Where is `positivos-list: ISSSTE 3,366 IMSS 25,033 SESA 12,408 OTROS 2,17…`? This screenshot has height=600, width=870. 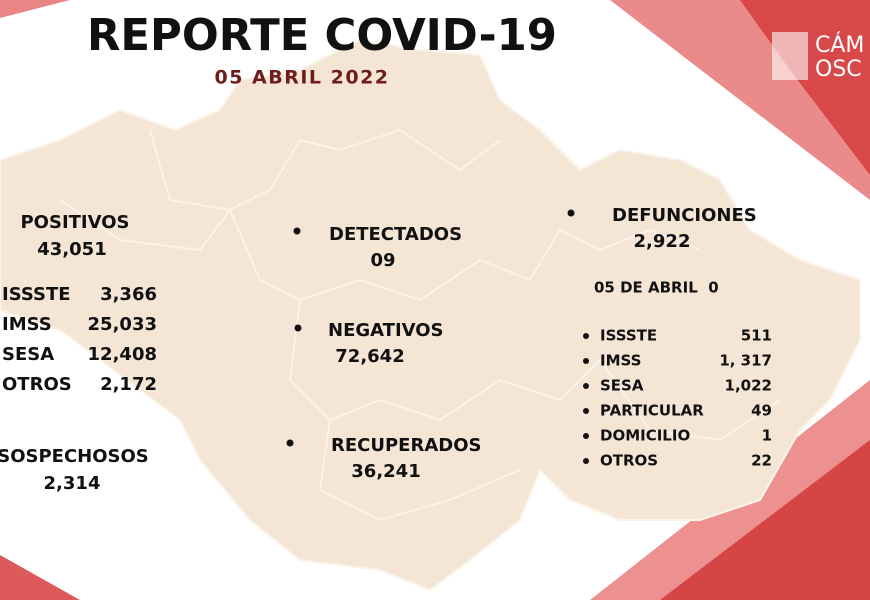 positivos-list: ISSSTE 3,366 IMSS 25,033 SESA 12,408 OTROS 2,17… is located at coordinates (79, 339).